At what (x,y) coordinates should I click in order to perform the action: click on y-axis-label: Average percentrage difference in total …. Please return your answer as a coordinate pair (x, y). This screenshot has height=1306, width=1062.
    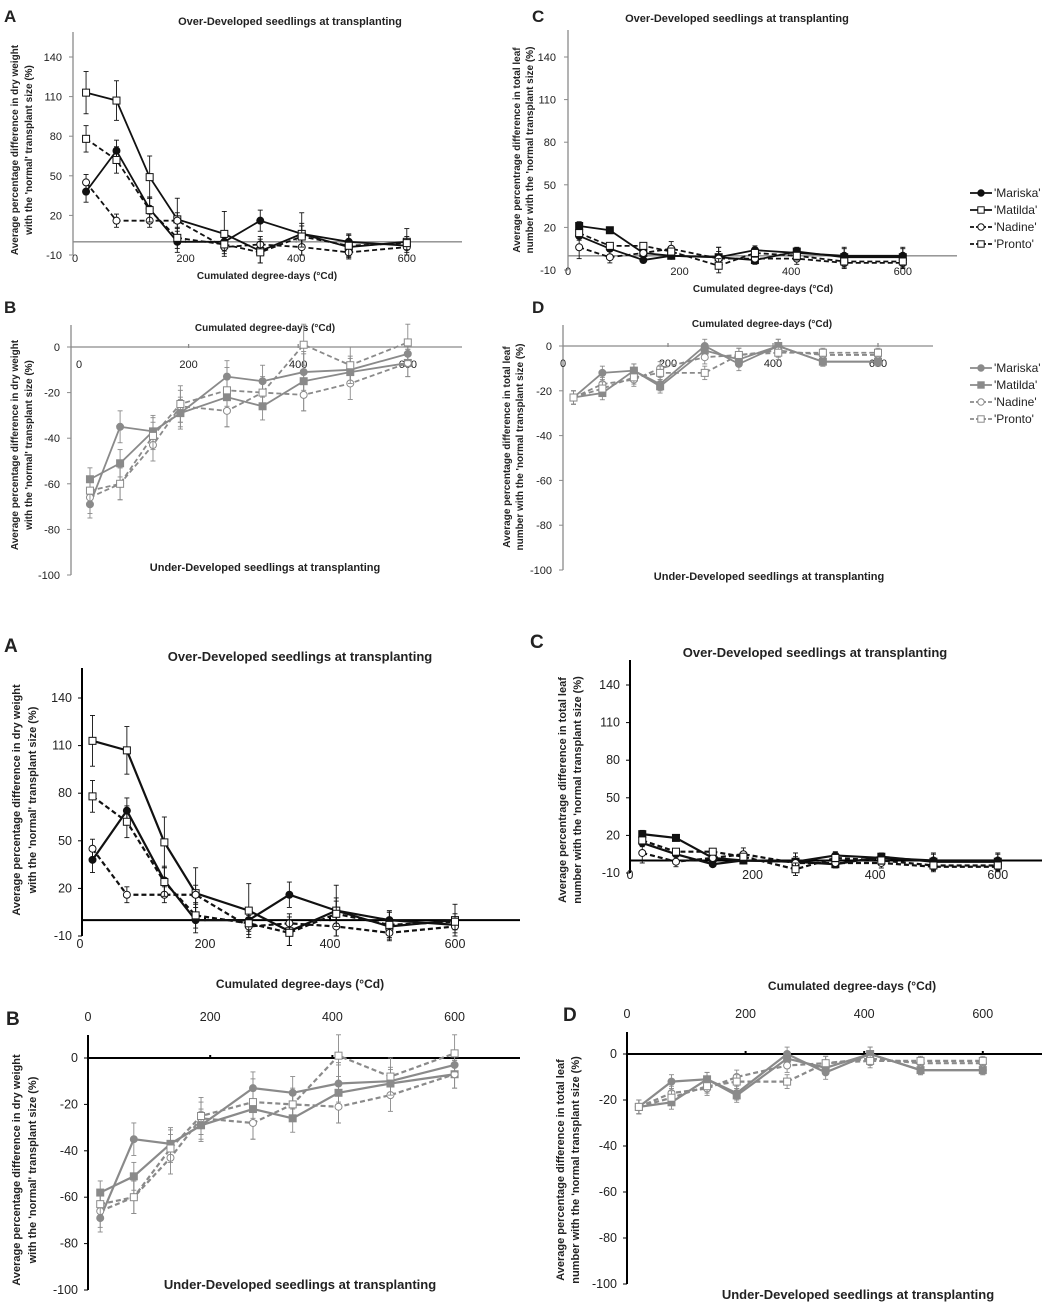
    Looking at the image, I should click on (563, 790).